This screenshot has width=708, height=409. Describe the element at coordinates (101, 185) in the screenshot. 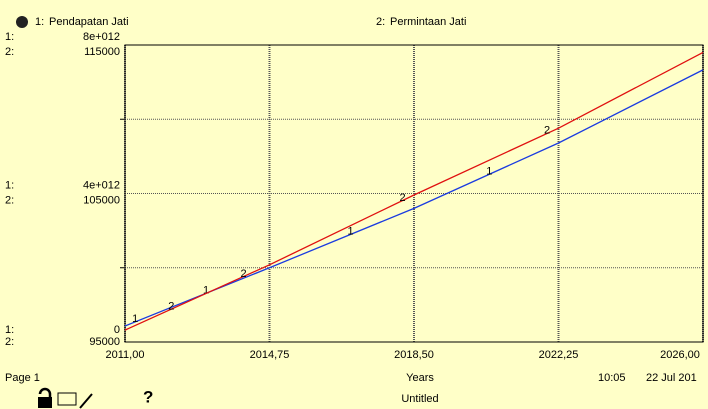

I see `y-tick-label: 4e+012` at that location.